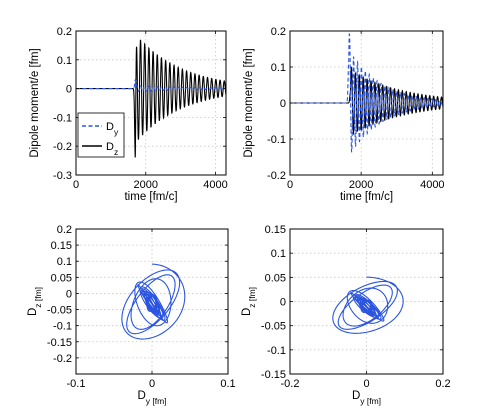 The height and width of the screenshot is (412, 491). I want to click on legend-entry: Dy, so click(112, 129).